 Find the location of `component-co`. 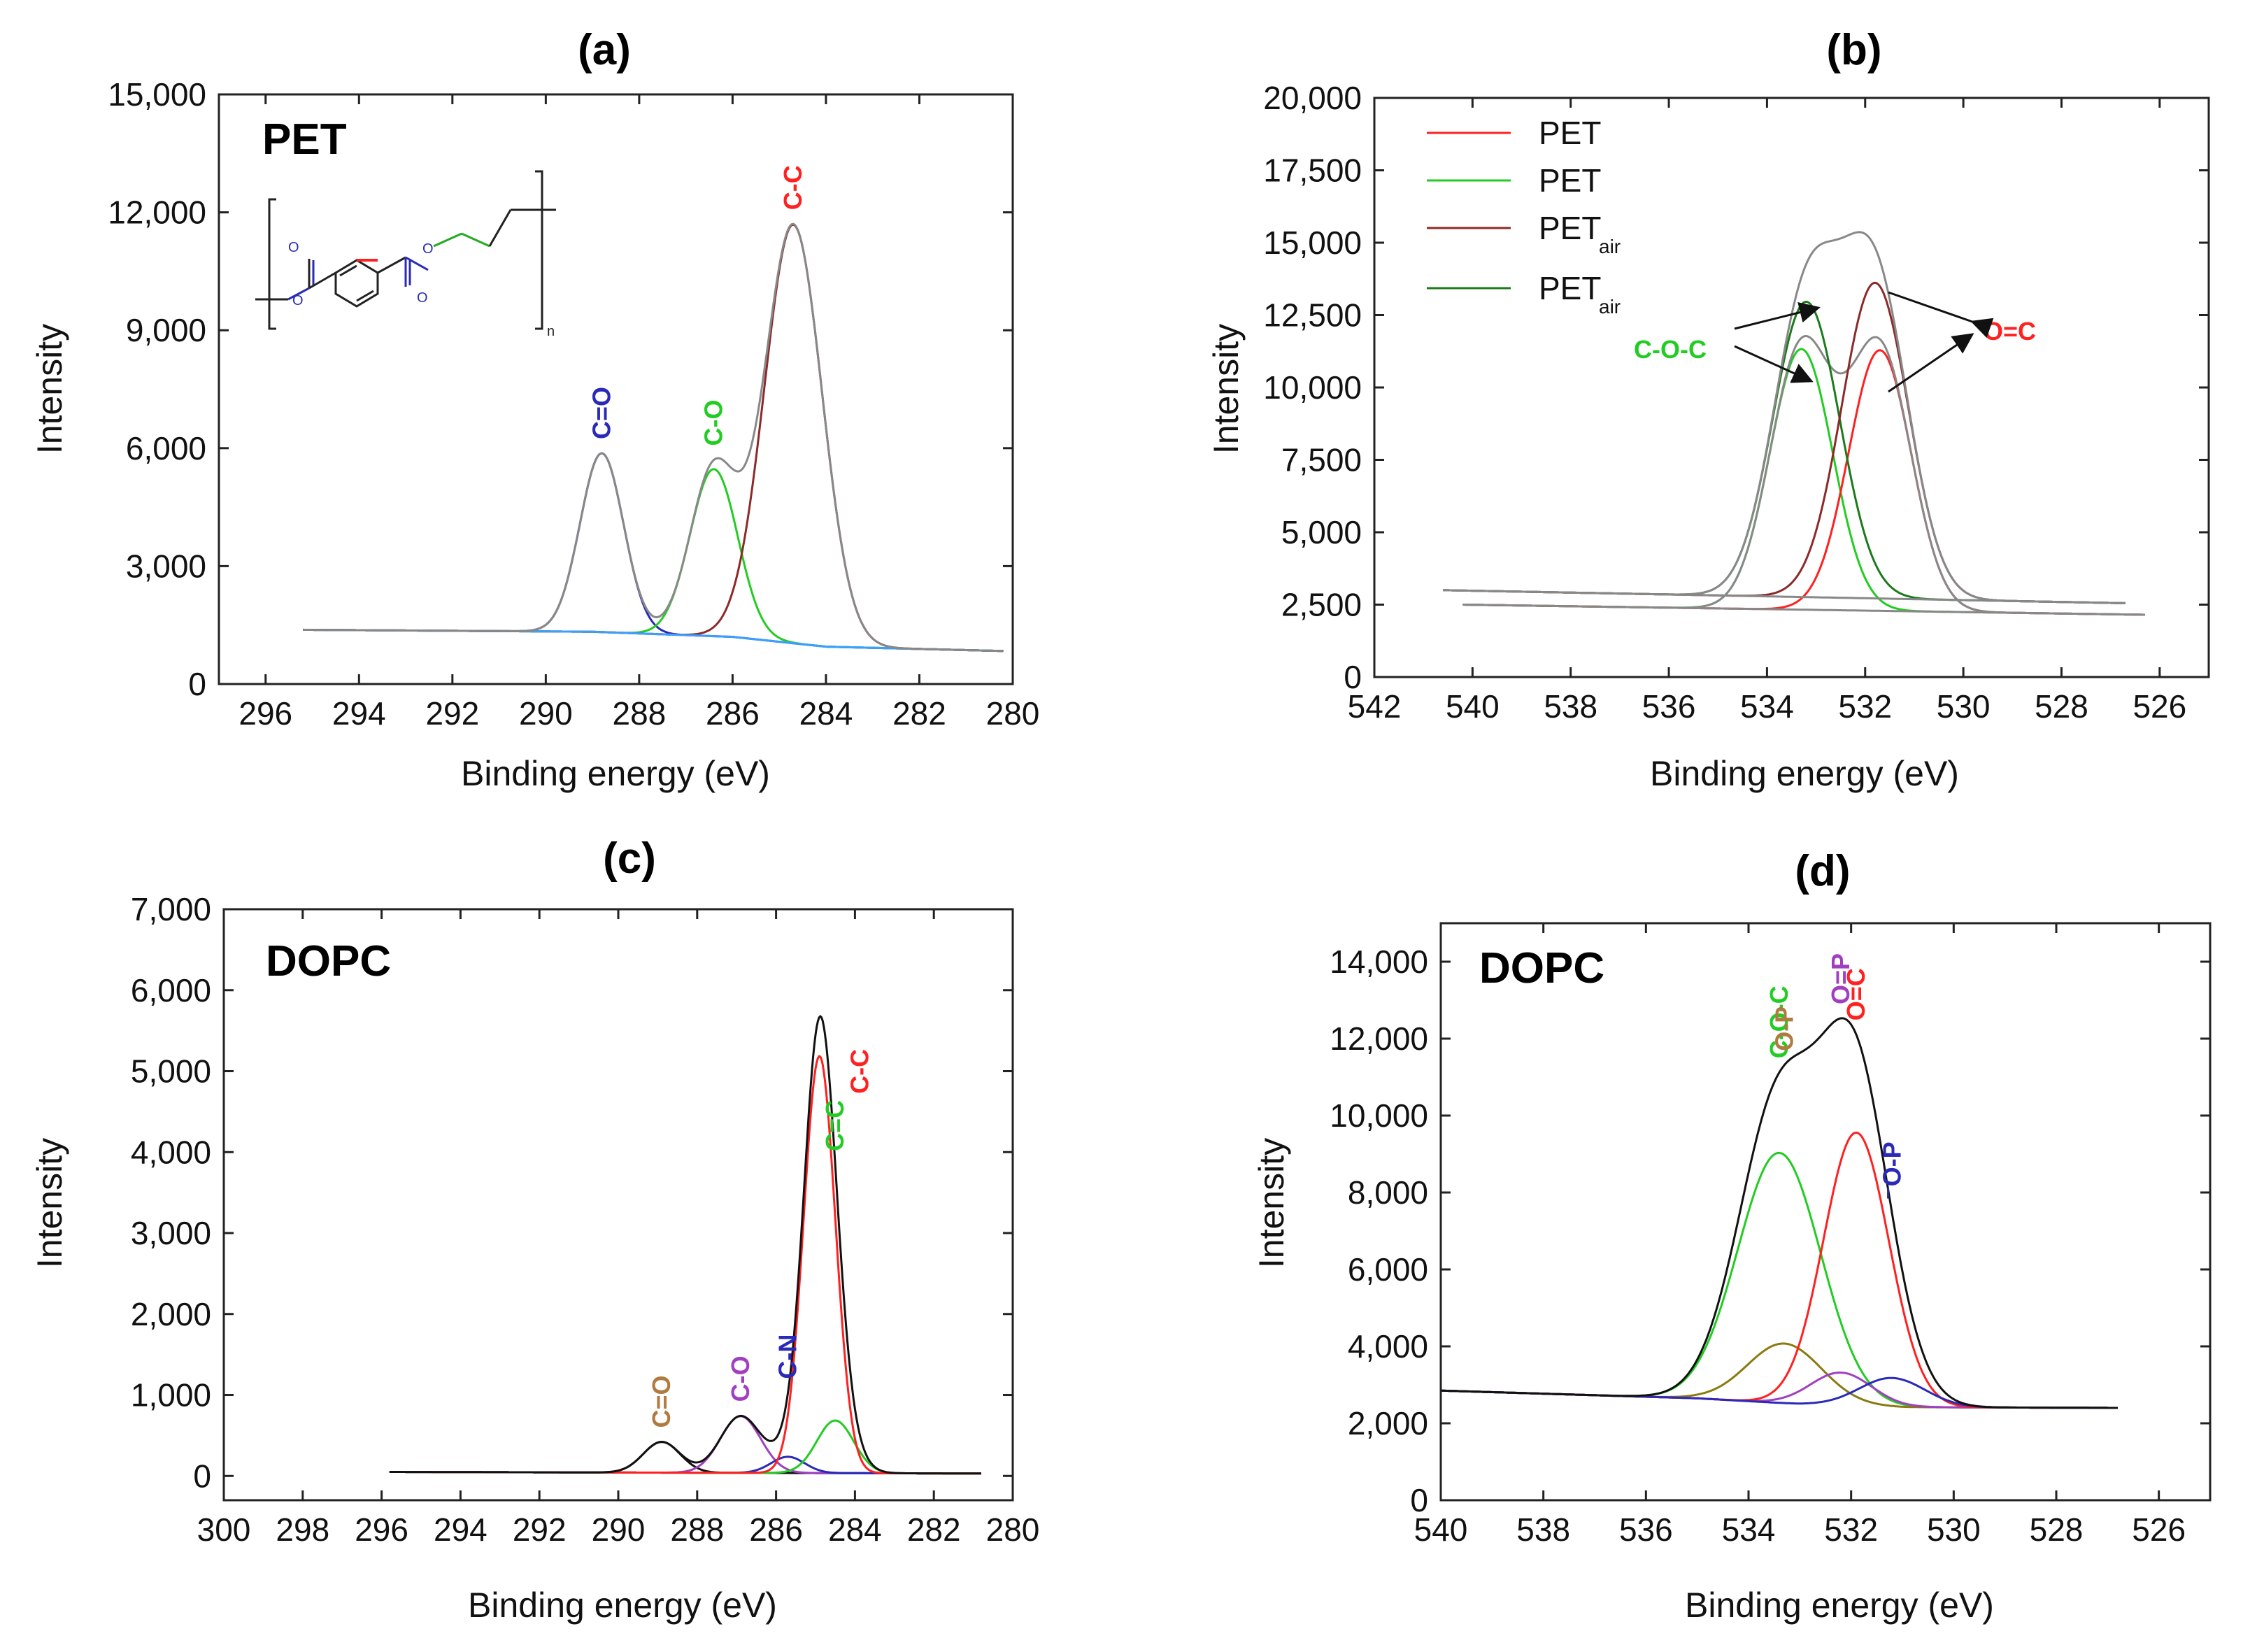

component-co is located at coordinates (653, 552).